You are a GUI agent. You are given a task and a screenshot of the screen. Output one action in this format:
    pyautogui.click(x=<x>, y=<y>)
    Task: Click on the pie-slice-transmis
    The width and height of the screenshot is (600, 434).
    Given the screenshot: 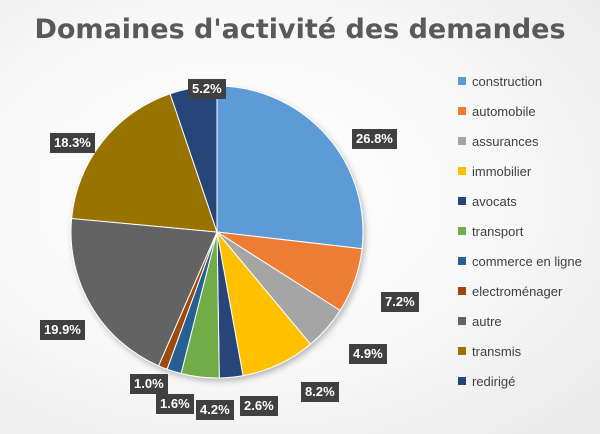 What is the action you would take?
    pyautogui.click(x=144, y=163)
    